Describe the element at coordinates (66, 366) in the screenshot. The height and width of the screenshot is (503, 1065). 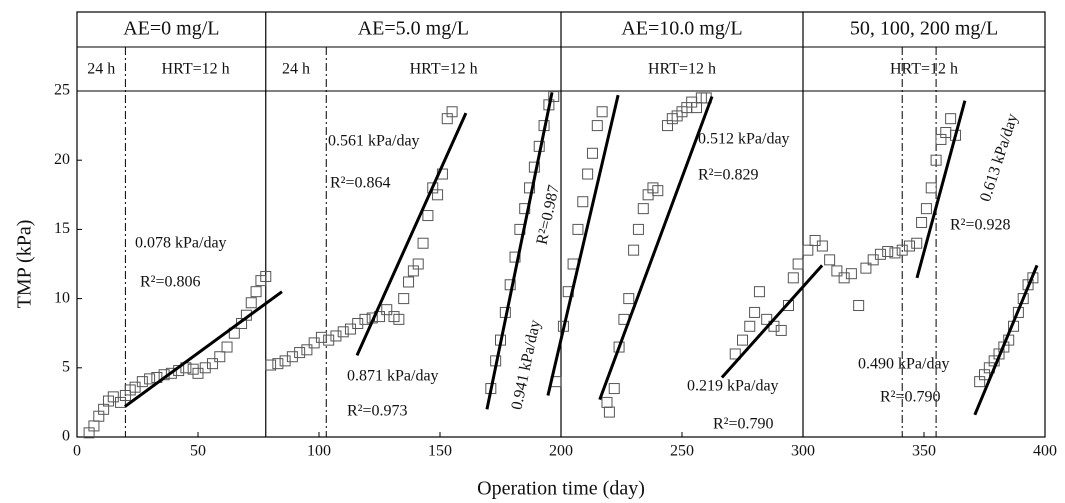
I see `y-tick-label: 5` at that location.